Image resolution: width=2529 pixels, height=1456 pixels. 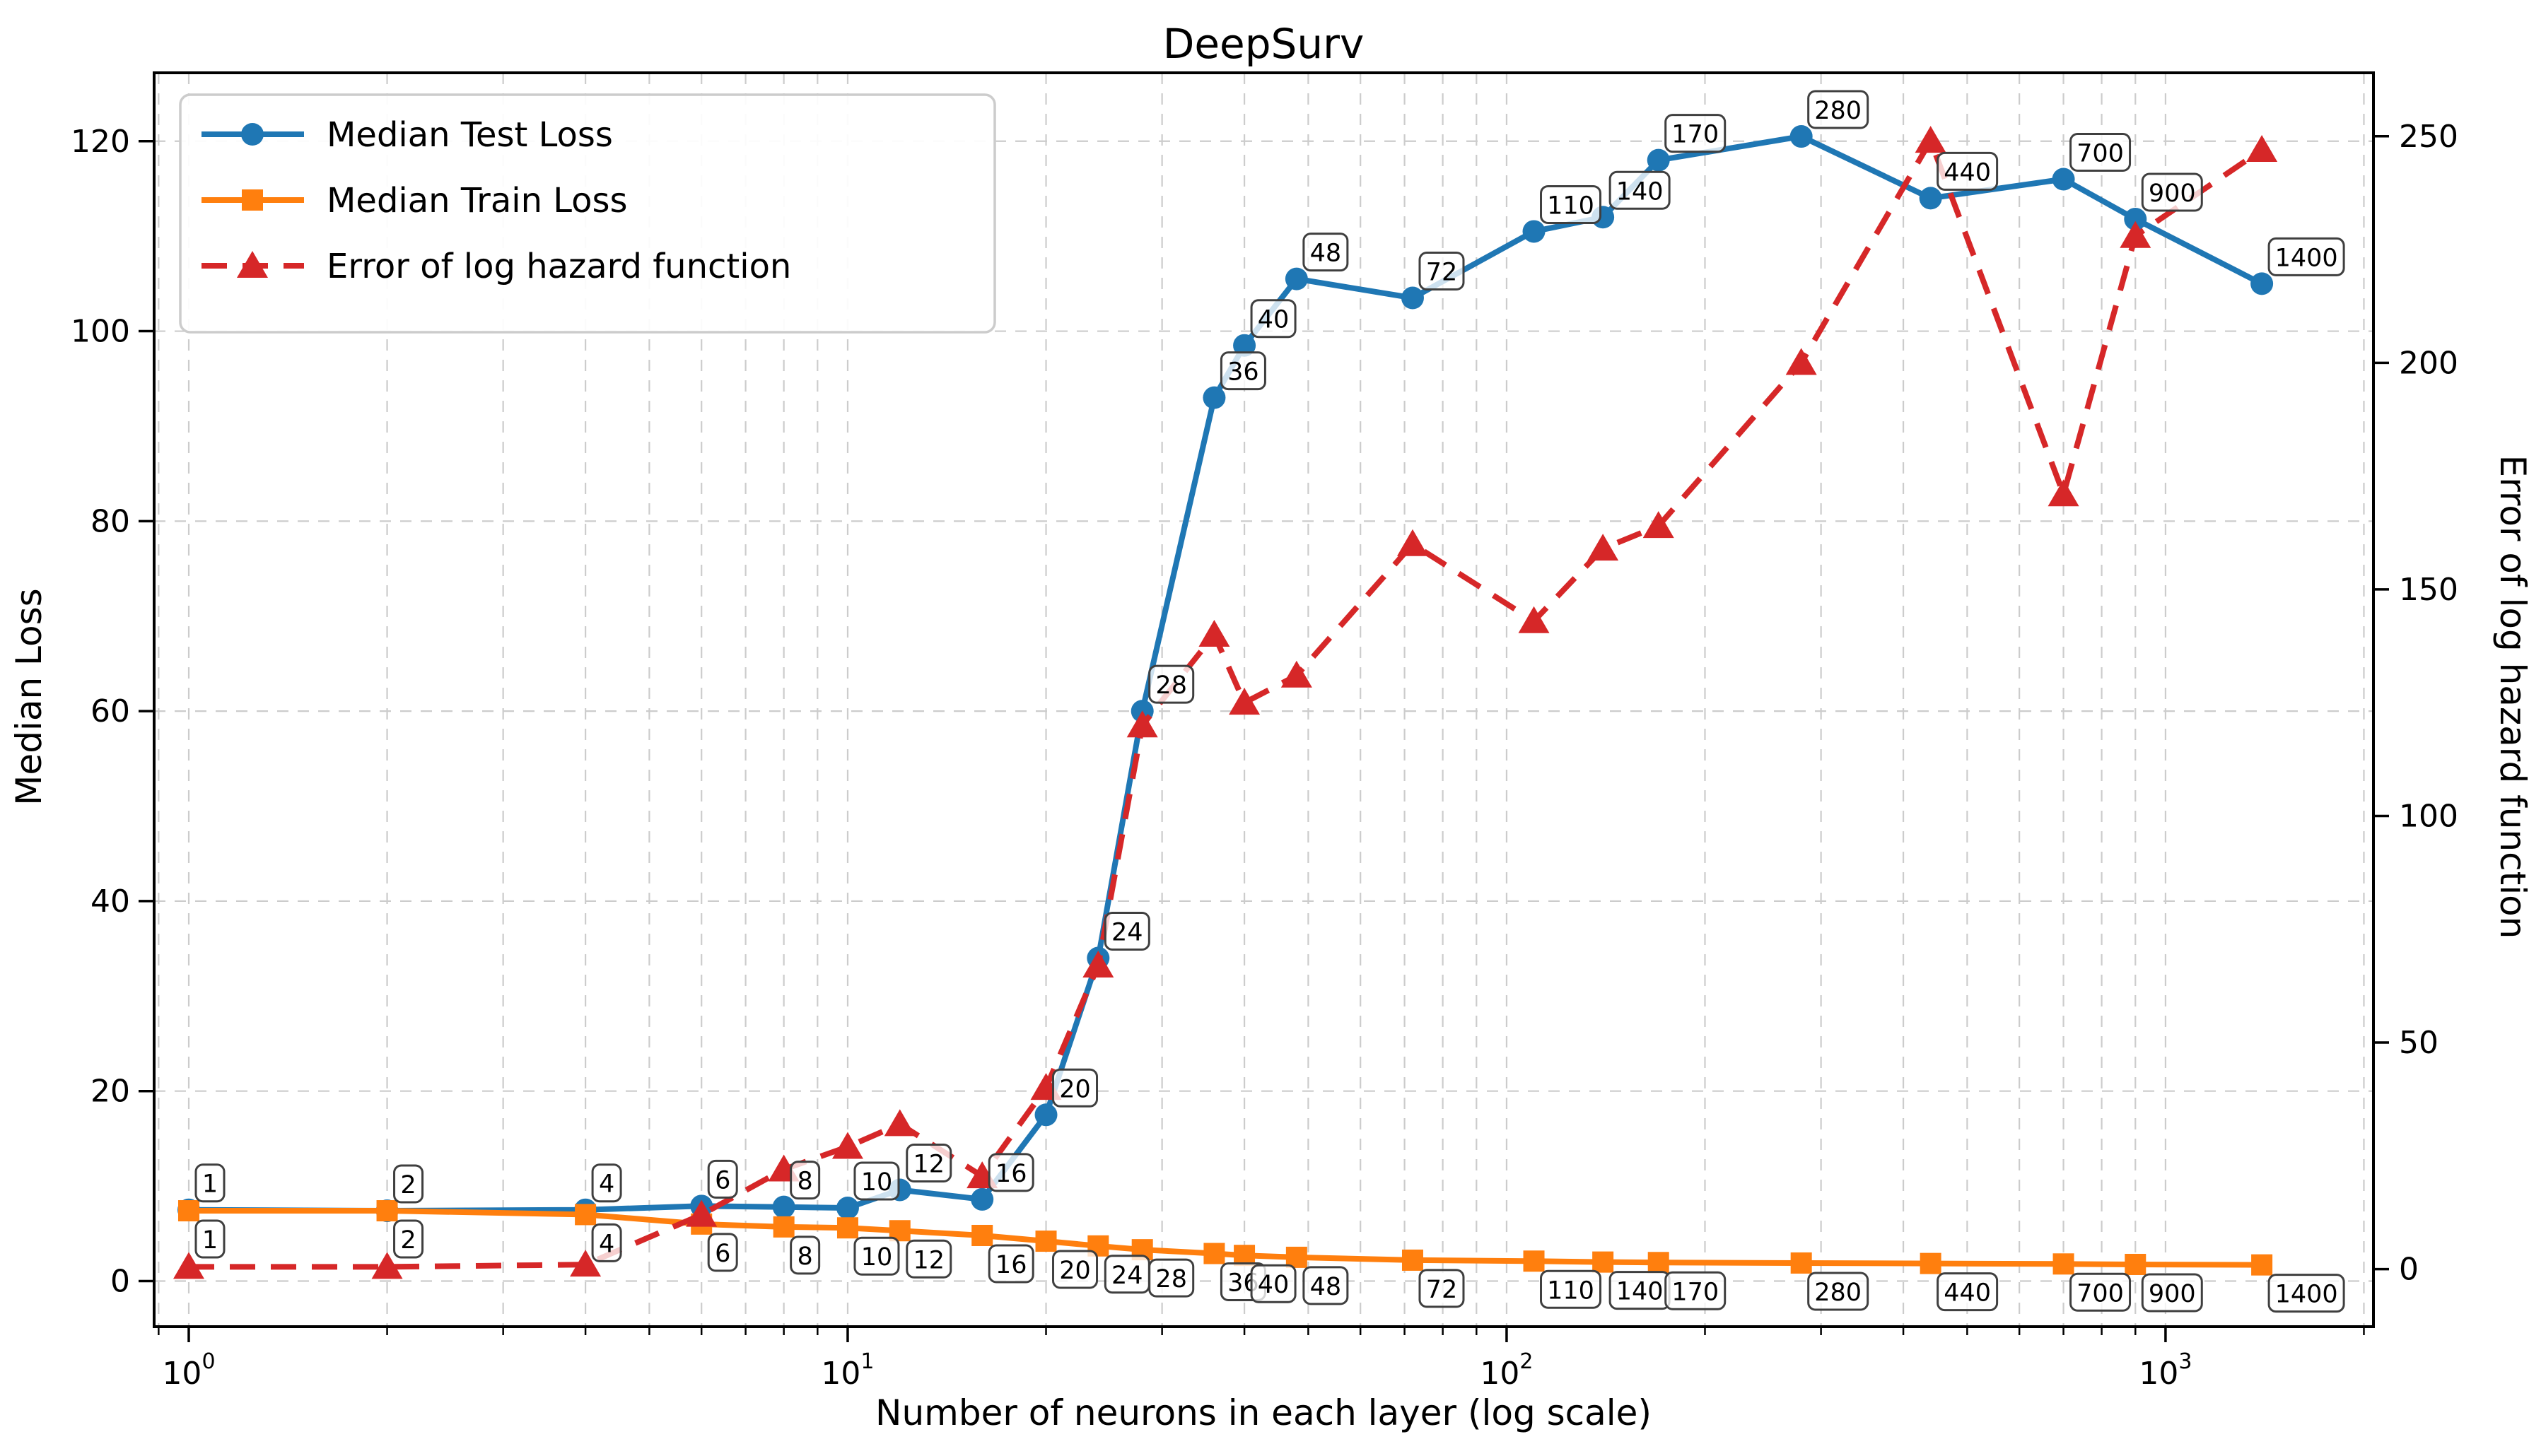 I want to click on point-label-text: 20, so click(x=1075, y=1089).